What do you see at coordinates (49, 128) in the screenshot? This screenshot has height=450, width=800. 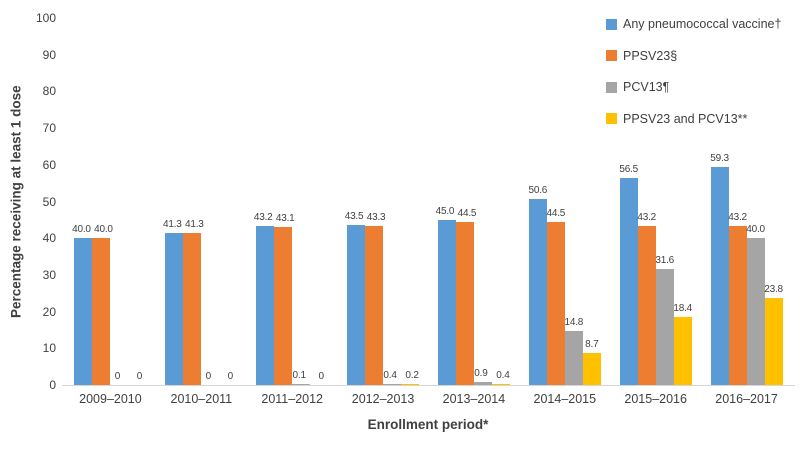 I see `y-tick-label: 70` at bounding box center [49, 128].